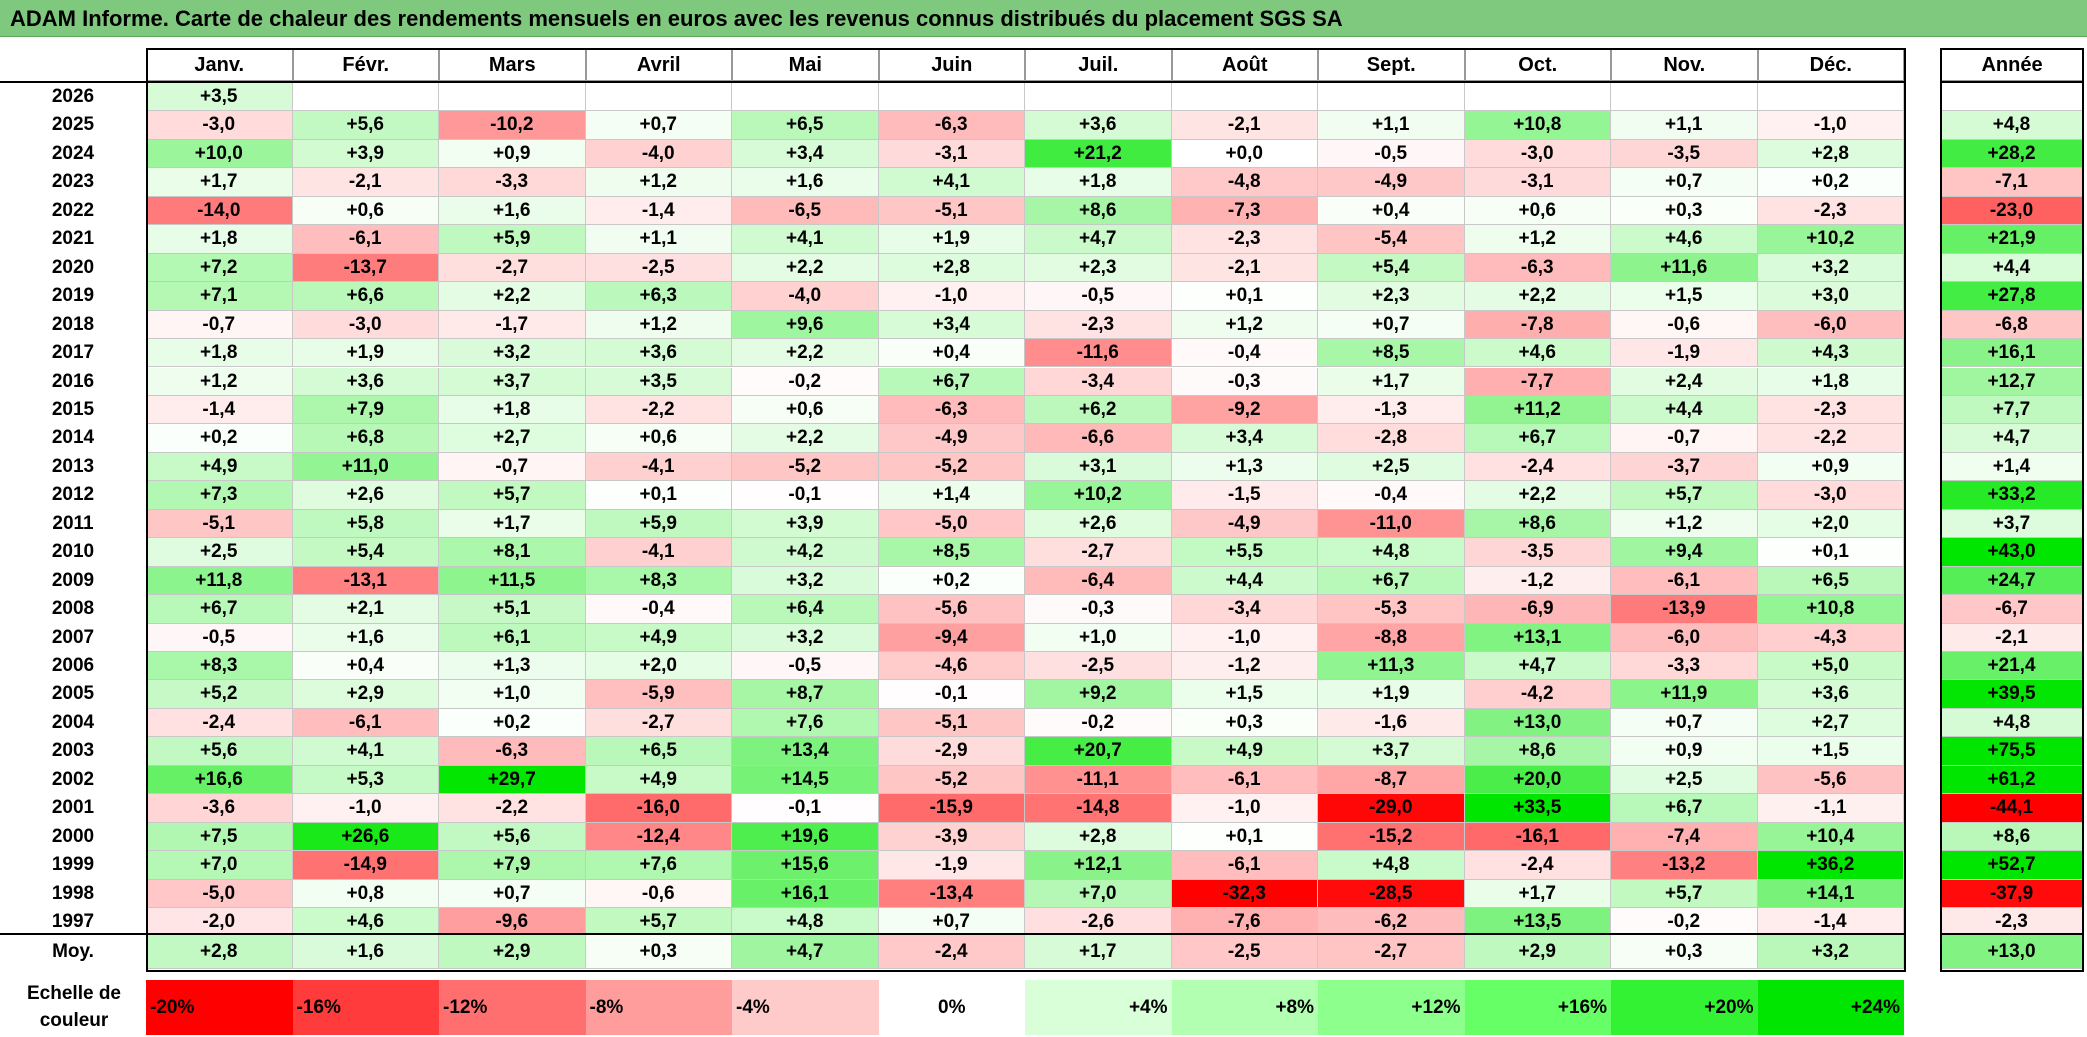 The height and width of the screenshot is (1037, 2087). What do you see at coordinates (365, 64) in the screenshot?
I see `month-header: Févr.` at bounding box center [365, 64].